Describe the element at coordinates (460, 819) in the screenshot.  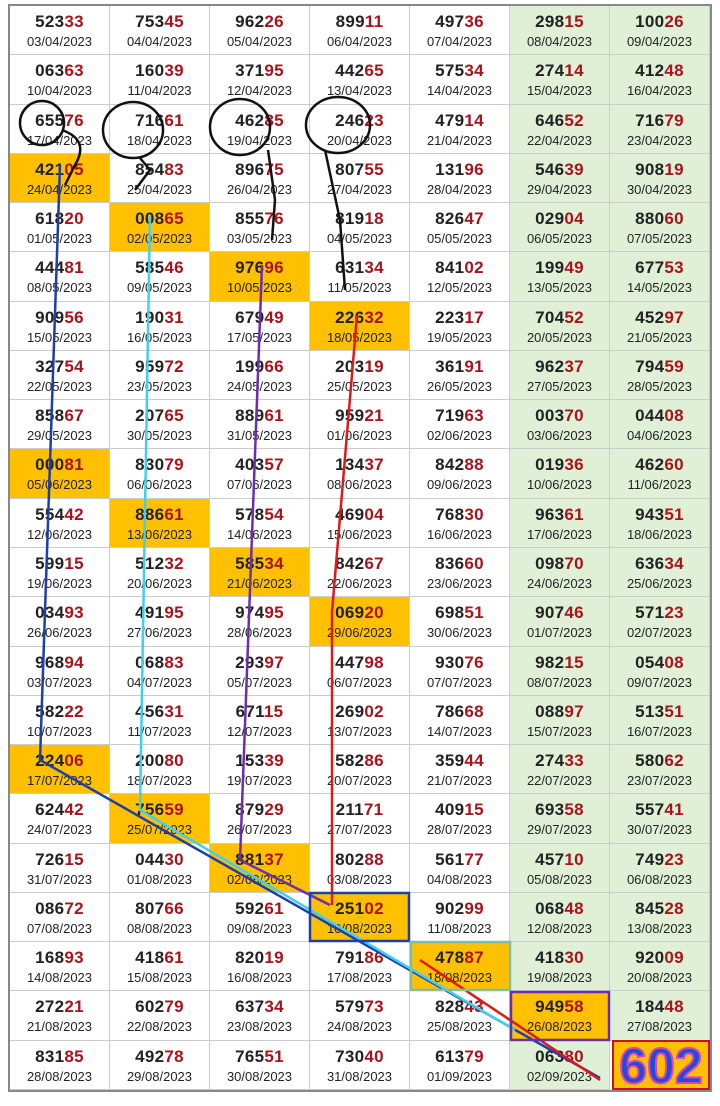
I see `result-cell: 40915 28/07/2023` at that location.